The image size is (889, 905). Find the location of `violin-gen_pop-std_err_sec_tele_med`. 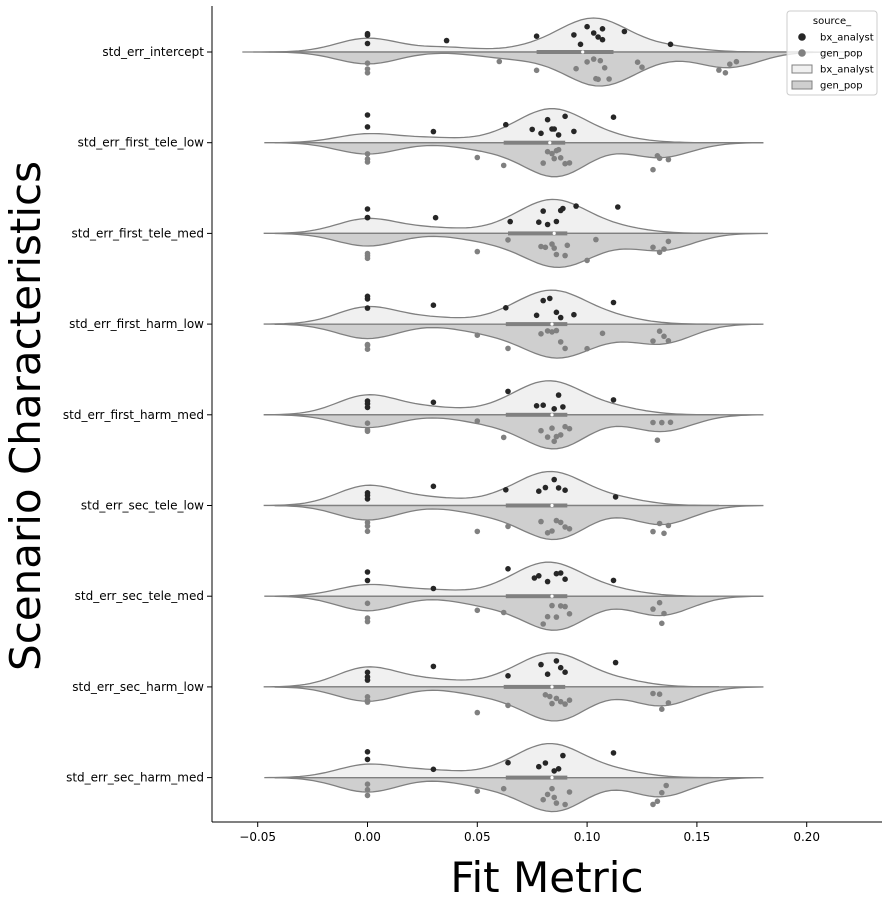

violin-gen_pop-std_err_sec_tele_med is located at coordinates (519, 613).